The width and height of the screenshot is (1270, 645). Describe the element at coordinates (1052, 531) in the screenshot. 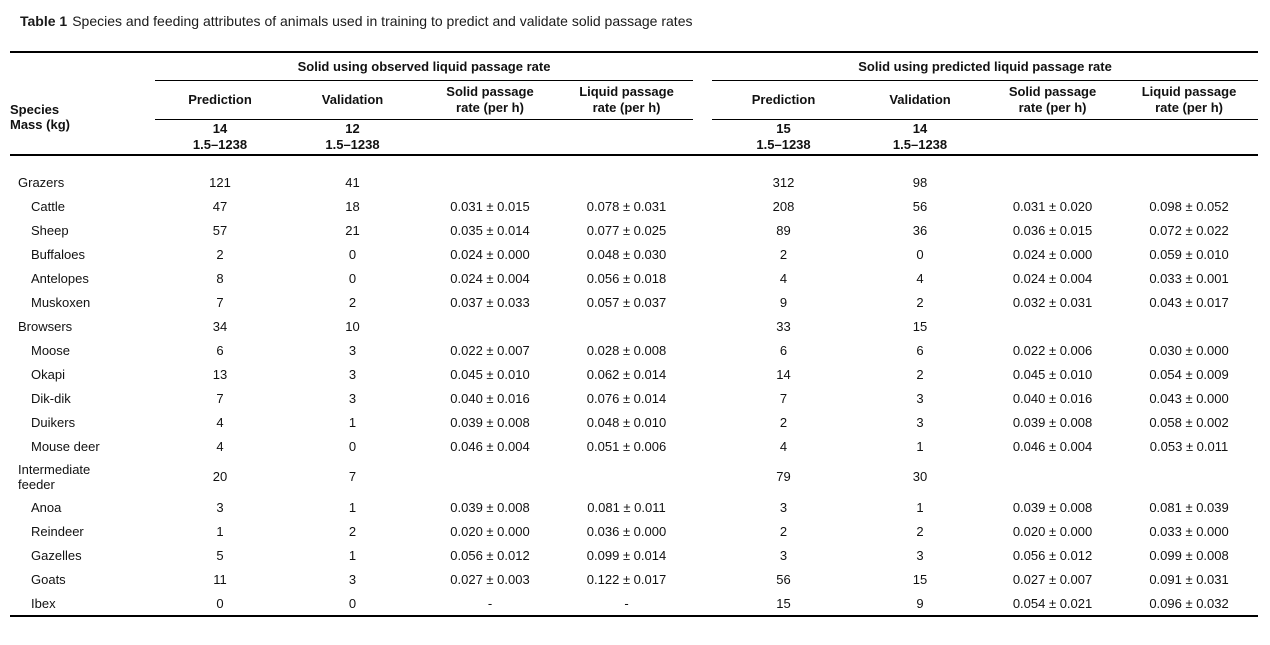

I see `pred-solid-rate-cell: 0.020 ± 0.000` at that location.